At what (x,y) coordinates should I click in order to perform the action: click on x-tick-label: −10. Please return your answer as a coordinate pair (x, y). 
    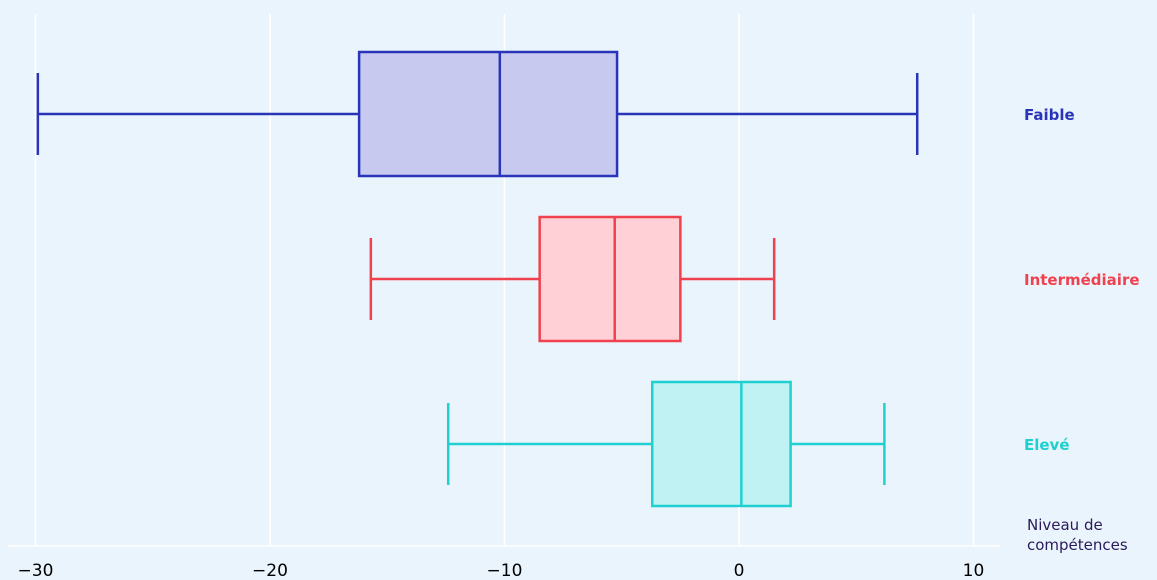
    Looking at the image, I should click on (505, 570).